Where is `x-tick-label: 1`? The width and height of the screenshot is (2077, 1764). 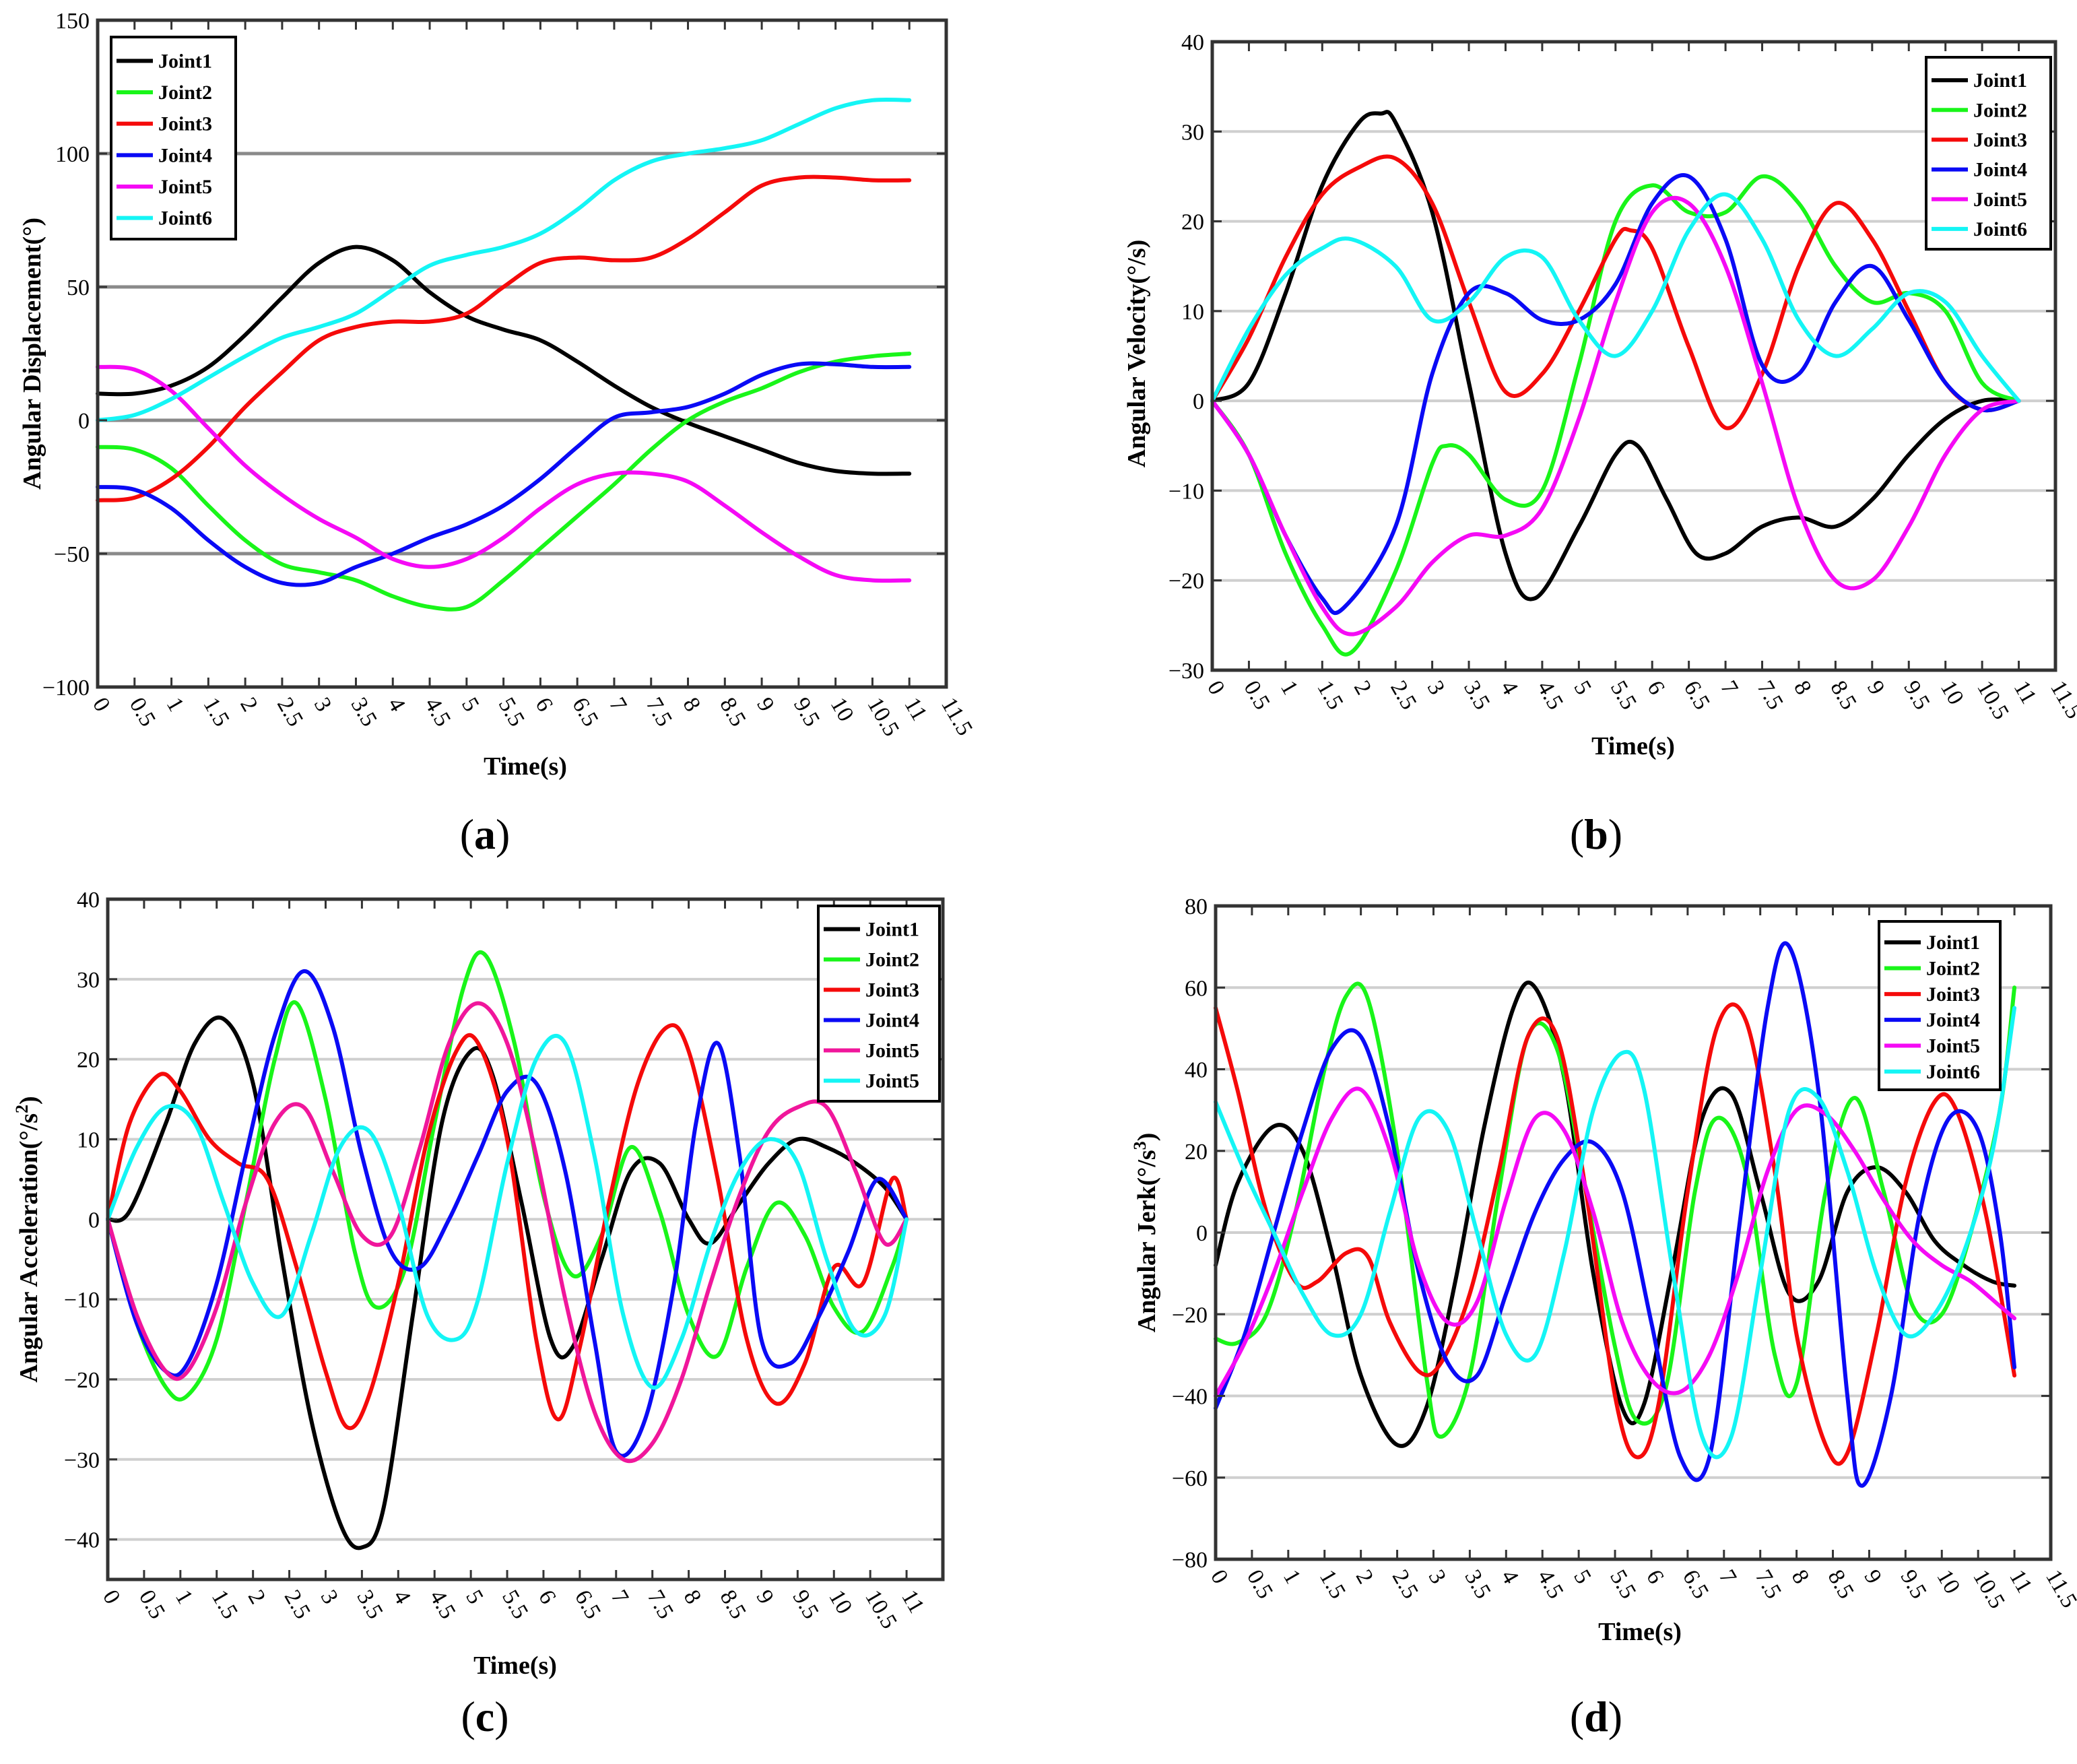
x-tick-label: 1 is located at coordinates (1289, 688).